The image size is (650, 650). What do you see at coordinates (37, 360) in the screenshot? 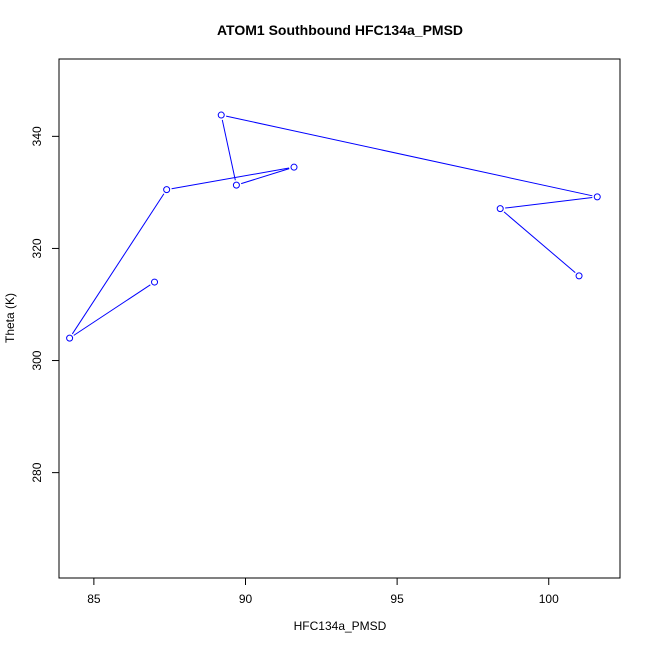
I see `y-tick-label: 300` at bounding box center [37, 360].